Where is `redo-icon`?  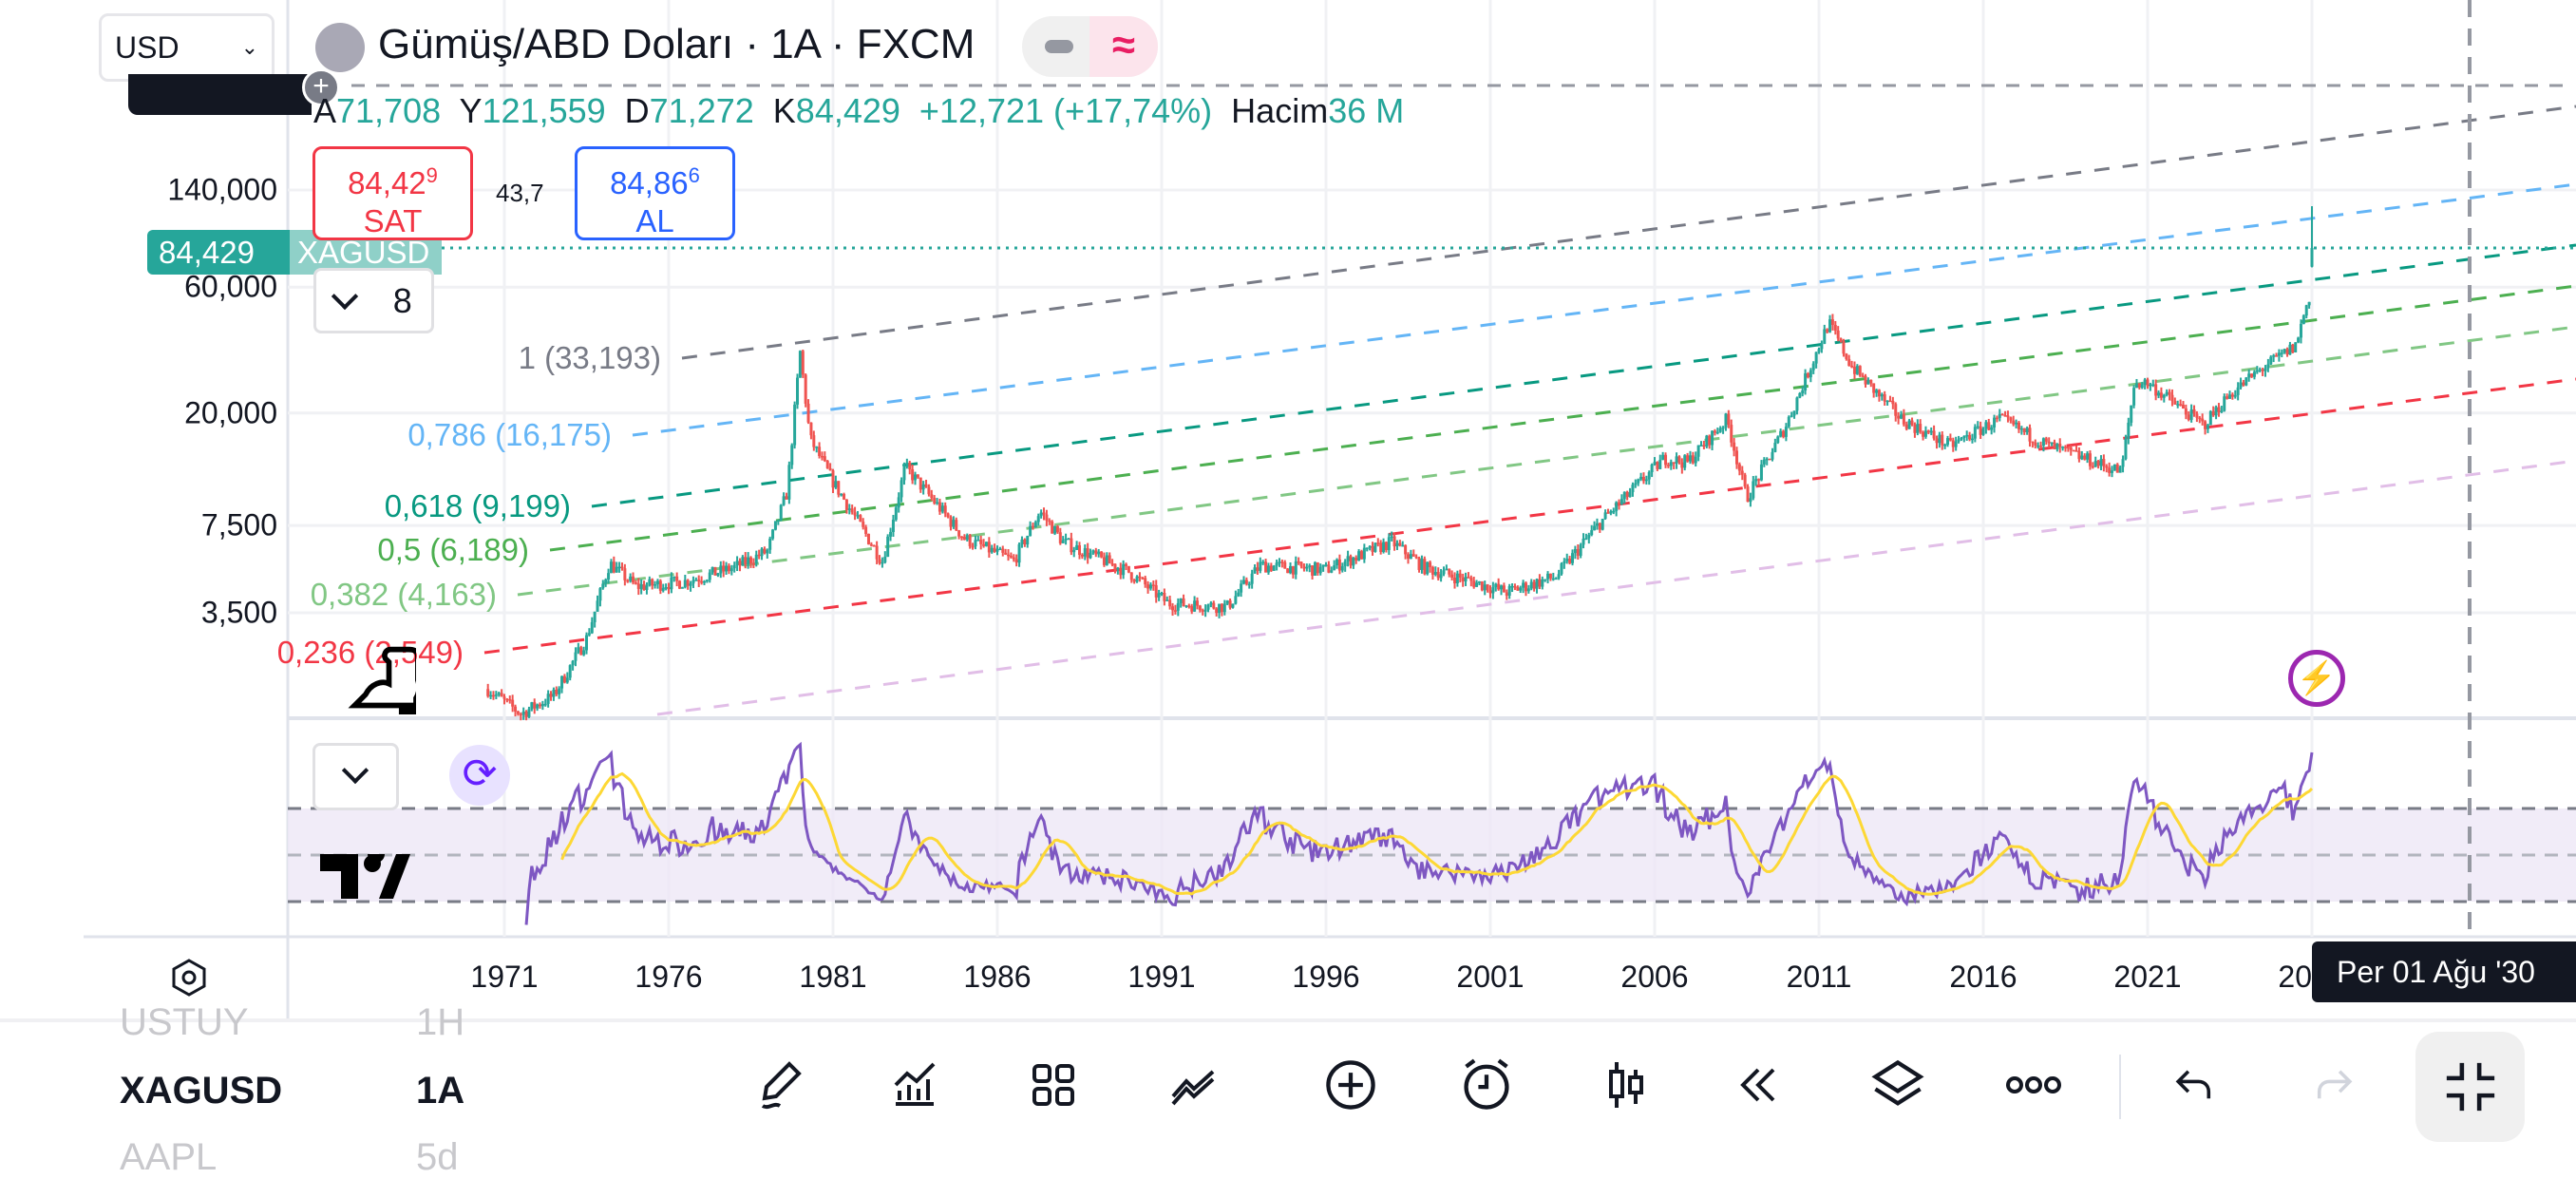
redo-icon is located at coordinates (2332, 1084).